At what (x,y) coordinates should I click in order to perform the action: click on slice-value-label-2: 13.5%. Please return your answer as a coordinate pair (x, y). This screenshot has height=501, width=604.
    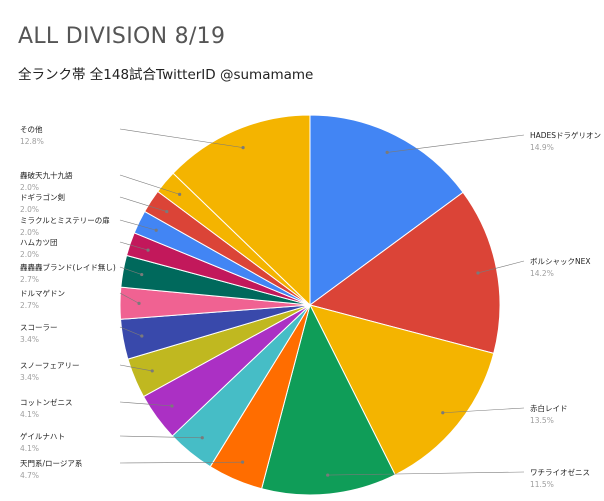
    Looking at the image, I should click on (542, 420).